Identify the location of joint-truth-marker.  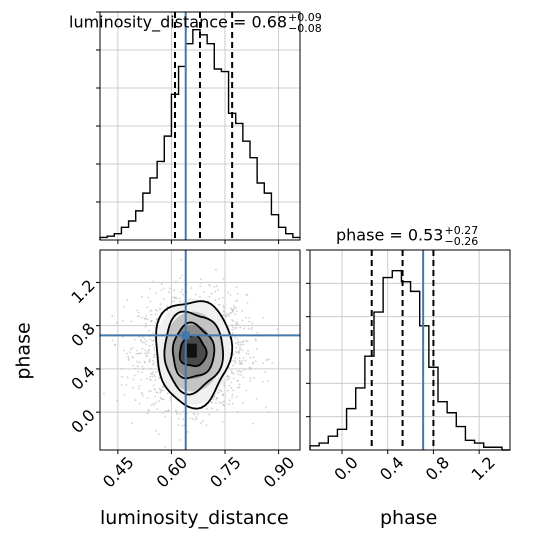
(185, 335).